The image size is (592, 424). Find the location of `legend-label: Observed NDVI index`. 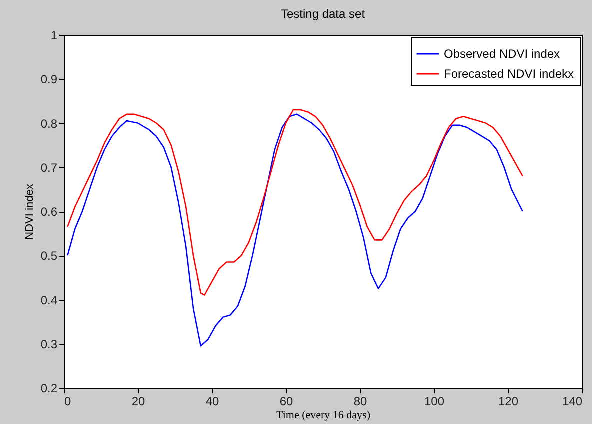

legend-label: Observed NDVI index is located at coordinates (502, 54).